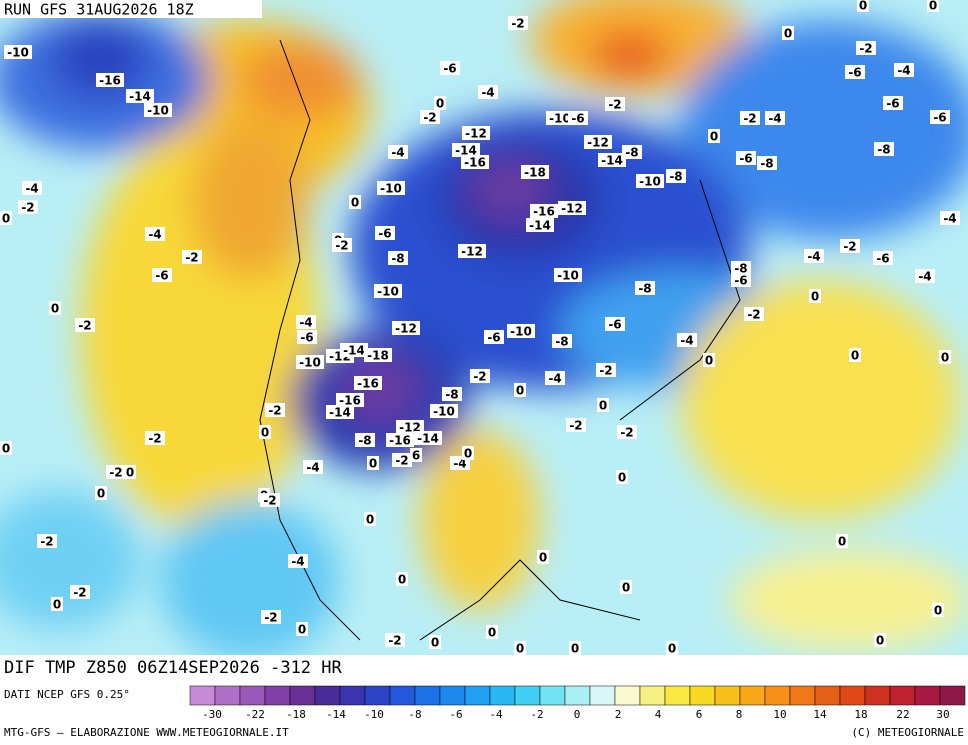 This screenshot has height=745, width=968. What do you see at coordinates (374, 714) in the screenshot?
I see `colorbar-label: -10` at bounding box center [374, 714].